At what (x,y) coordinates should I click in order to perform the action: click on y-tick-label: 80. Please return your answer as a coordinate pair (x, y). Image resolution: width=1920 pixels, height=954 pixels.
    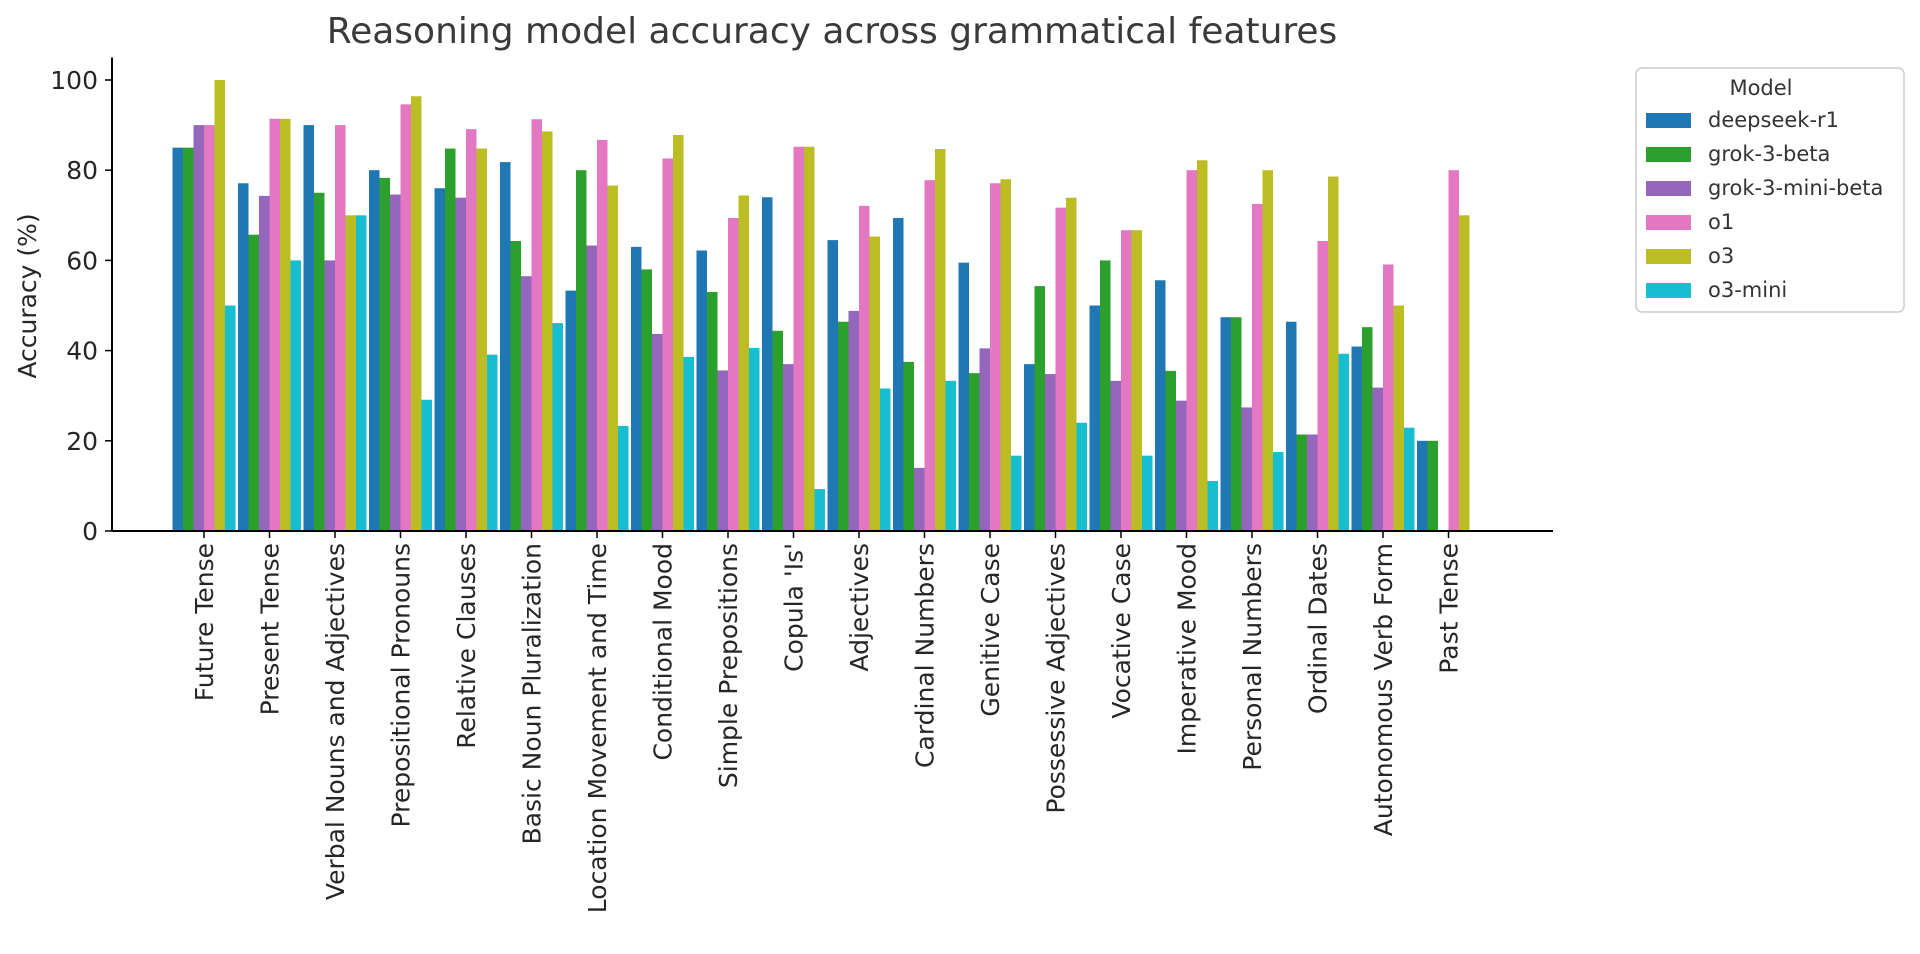
    Looking at the image, I should click on (82, 170).